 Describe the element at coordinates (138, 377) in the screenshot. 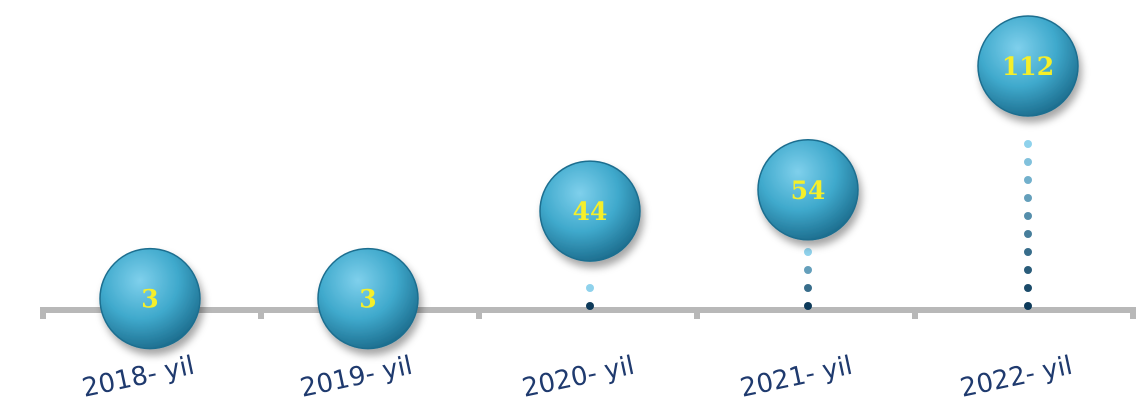

I see `year-label: 2018- yil` at that location.